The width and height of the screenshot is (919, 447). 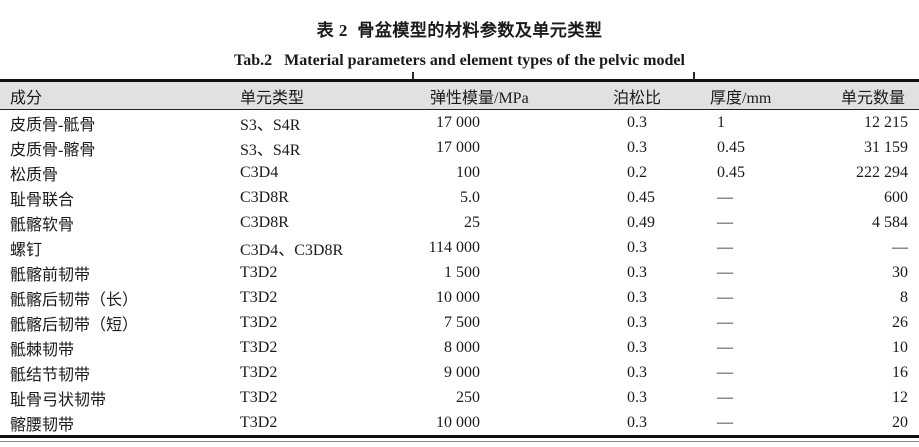 I want to click on column-header-element-type: 单元类型, so click(x=272, y=98).